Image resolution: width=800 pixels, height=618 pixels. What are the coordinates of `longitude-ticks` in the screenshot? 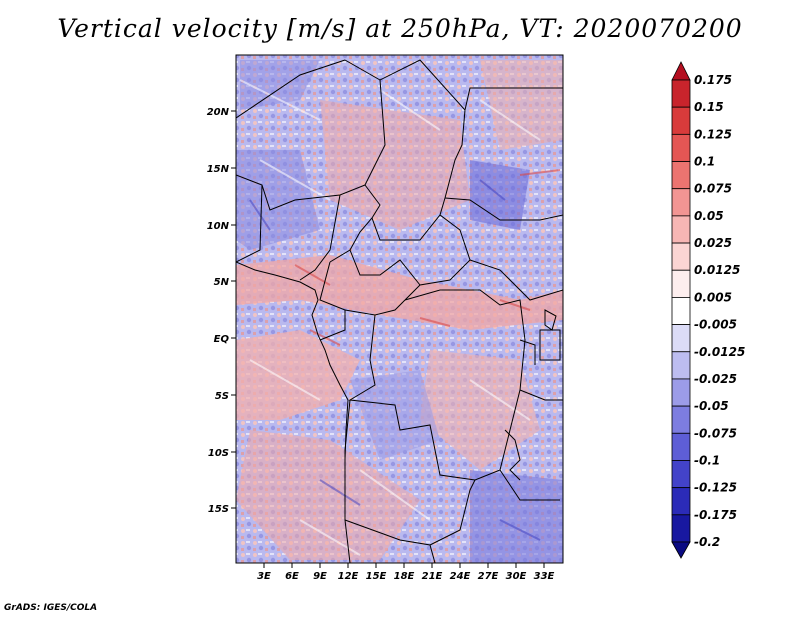 It's located at (404, 565).